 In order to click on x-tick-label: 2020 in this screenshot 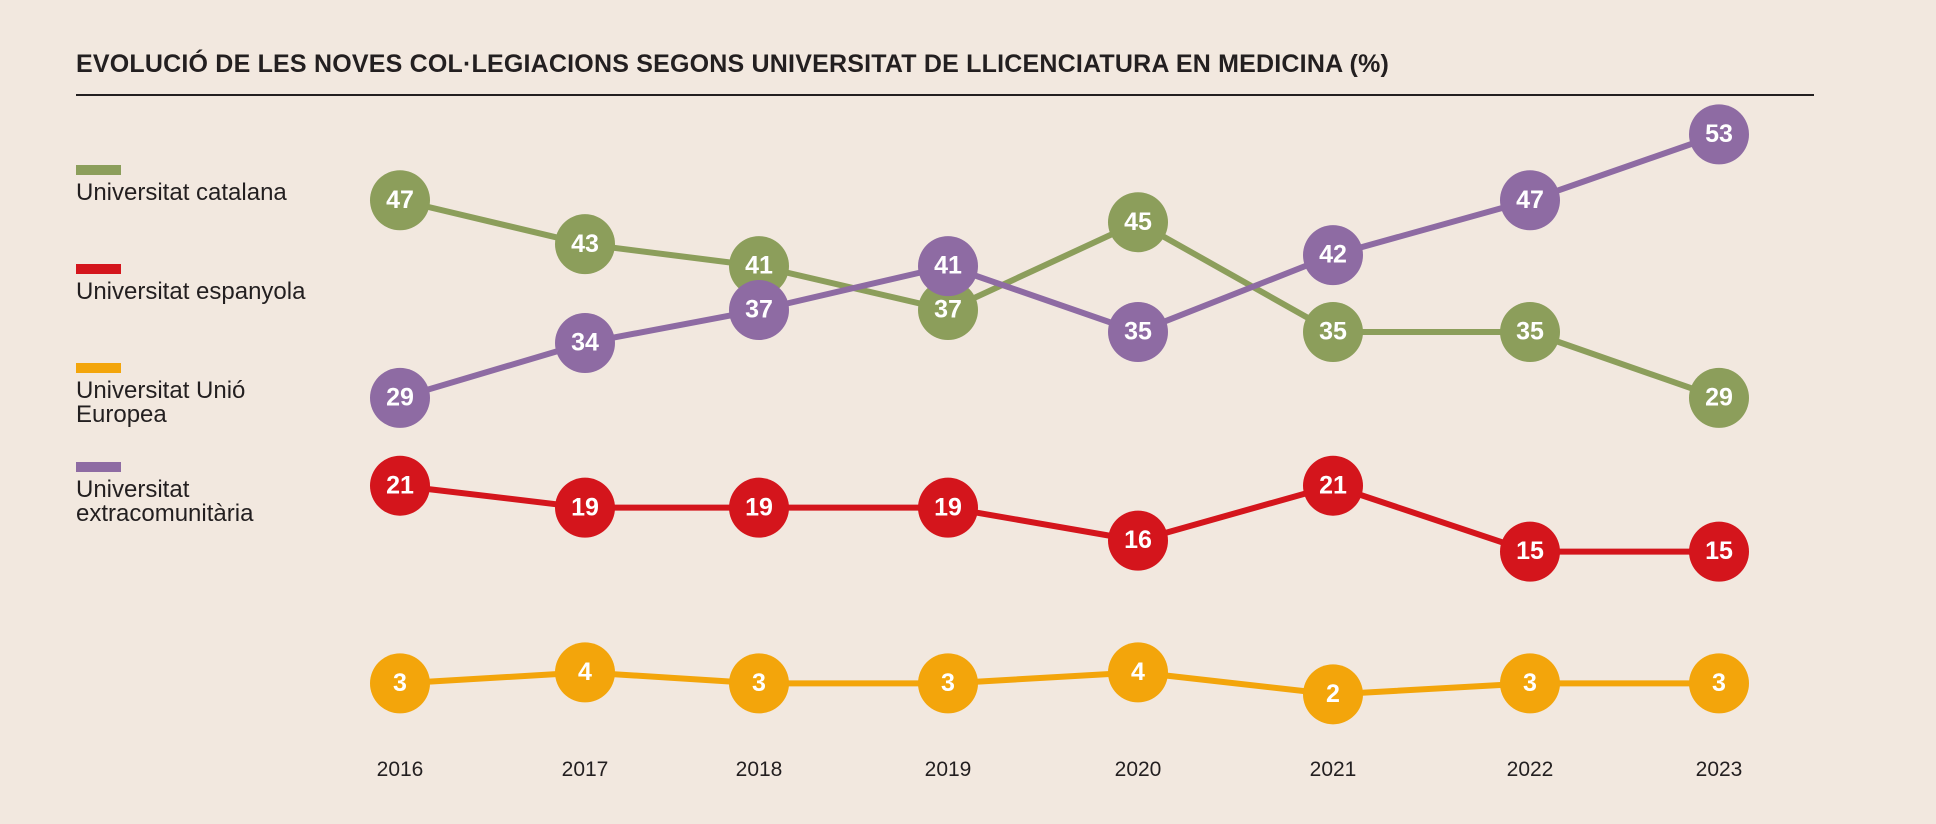, I will do `click(1138, 769)`.